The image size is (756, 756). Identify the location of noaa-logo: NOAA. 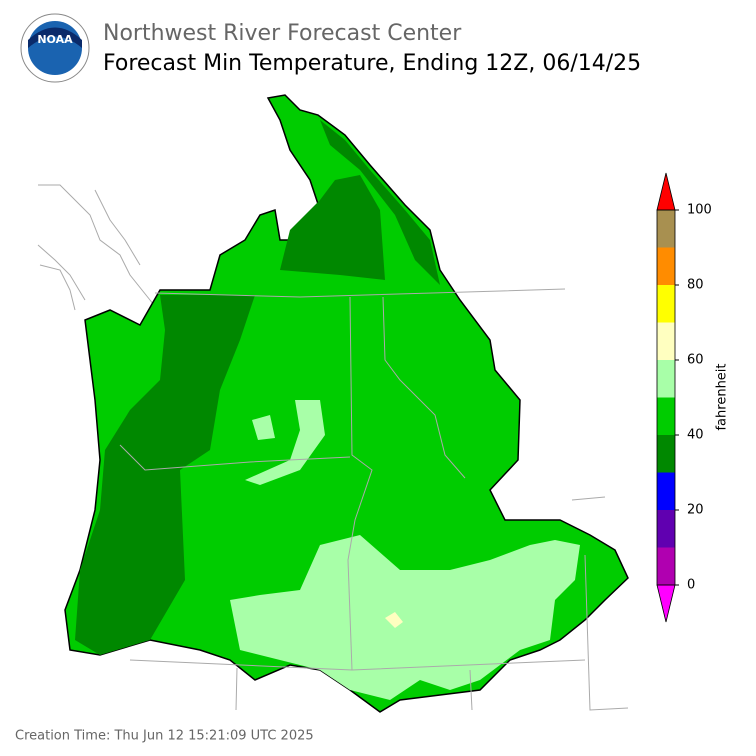
(55, 48).